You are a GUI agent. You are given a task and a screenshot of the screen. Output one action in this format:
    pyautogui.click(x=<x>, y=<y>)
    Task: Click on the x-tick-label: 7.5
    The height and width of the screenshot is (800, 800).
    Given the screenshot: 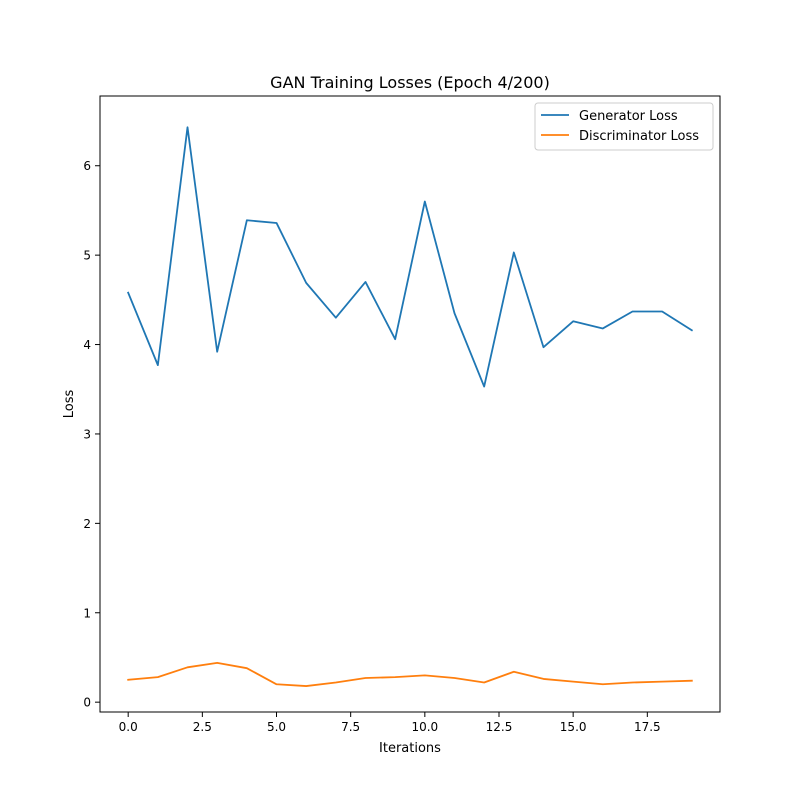 What is the action you would take?
    pyautogui.click(x=350, y=727)
    